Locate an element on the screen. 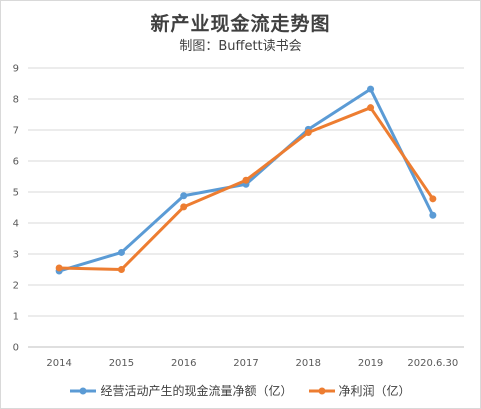  legend-item-net-profit: 净利润（亿） is located at coordinates (359, 390).